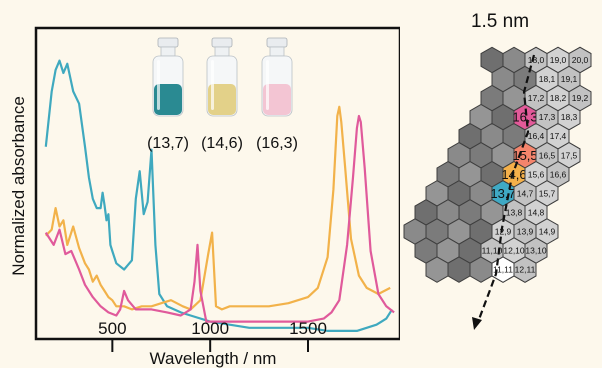 This screenshot has height=368, width=602. Describe the element at coordinates (536, 136) in the screenshot. I see `hex-label: 16,4` at that location.